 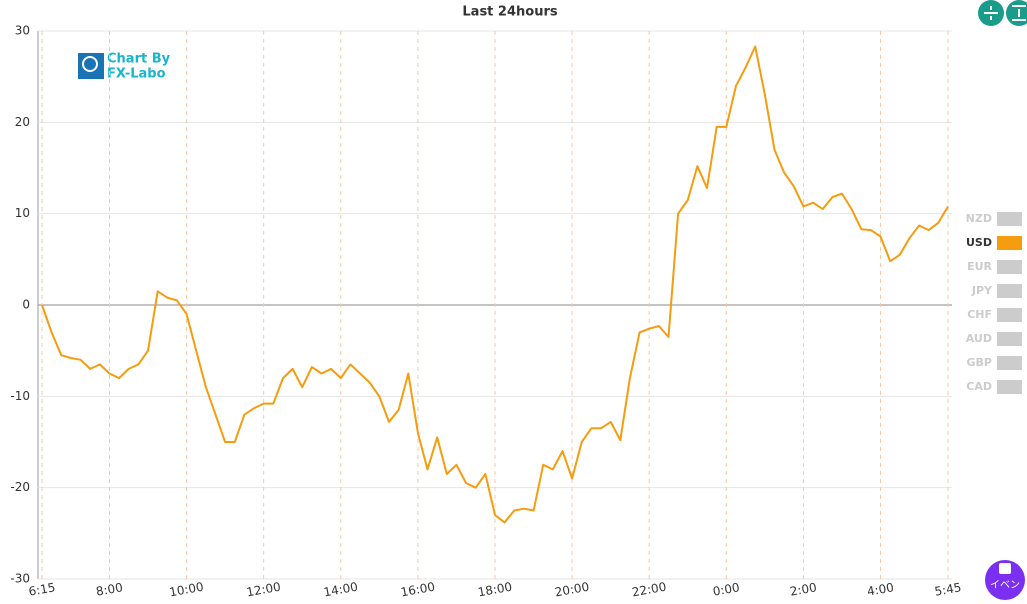 I want to click on legend-label: AUD, so click(x=979, y=338).